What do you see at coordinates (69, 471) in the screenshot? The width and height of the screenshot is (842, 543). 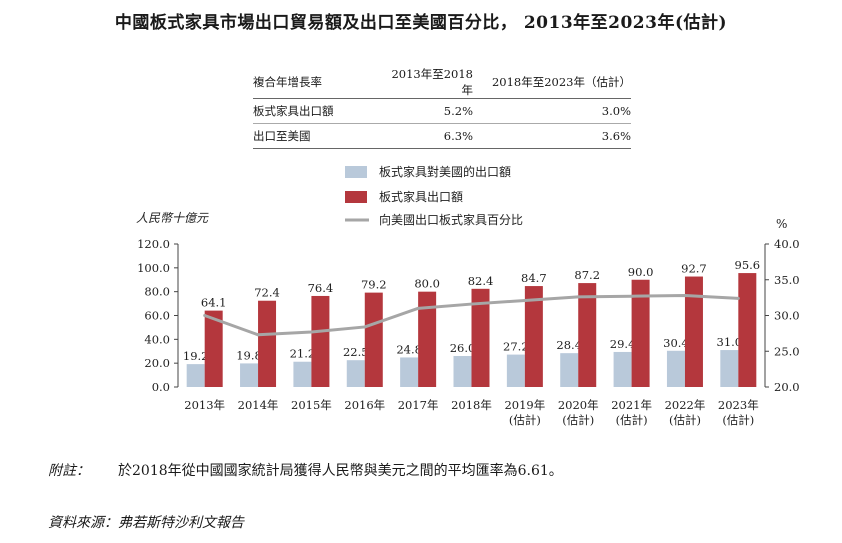 I see `footnote-label: 附註：` at bounding box center [69, 471].